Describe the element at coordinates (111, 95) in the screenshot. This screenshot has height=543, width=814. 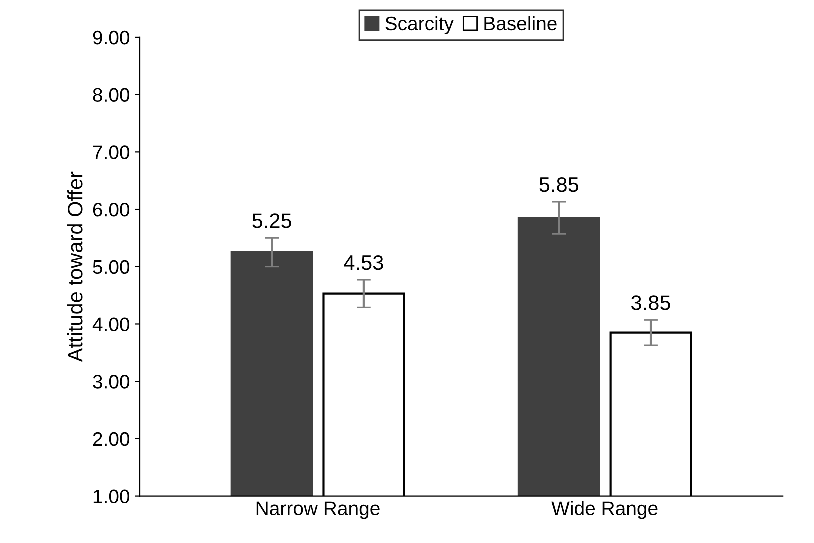
I see `y-tick-label: 8.00` at that location.